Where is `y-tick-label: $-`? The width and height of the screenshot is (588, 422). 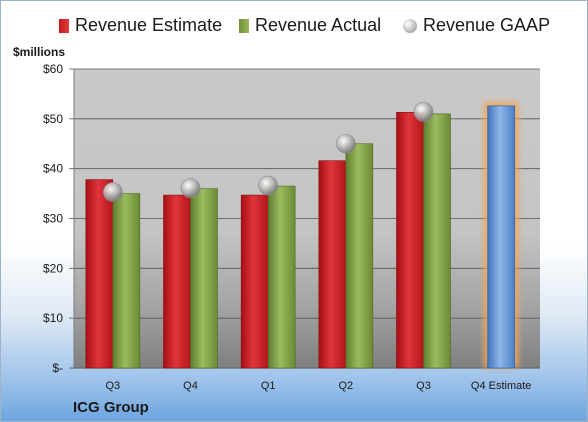 y-tick-label: $- is located at coordinates (57, 368).